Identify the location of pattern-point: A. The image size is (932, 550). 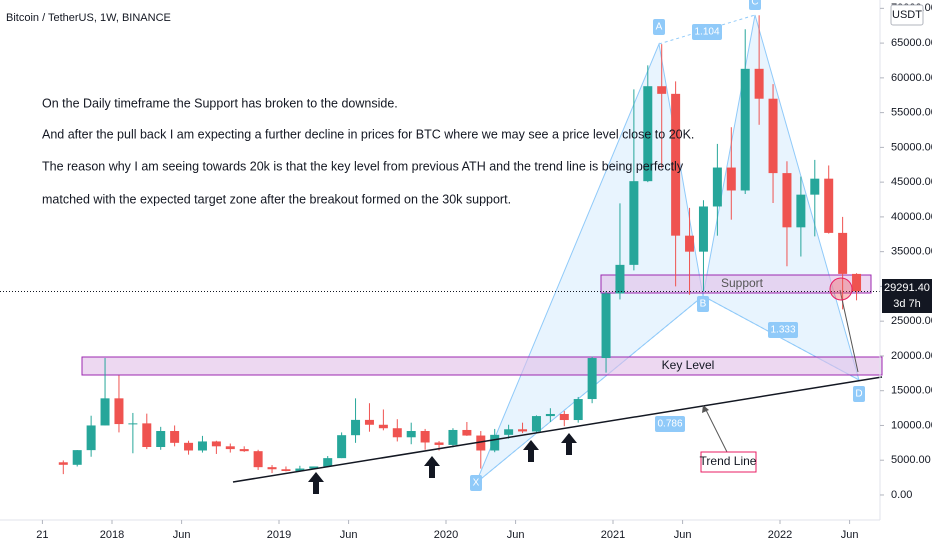
(659, 27).